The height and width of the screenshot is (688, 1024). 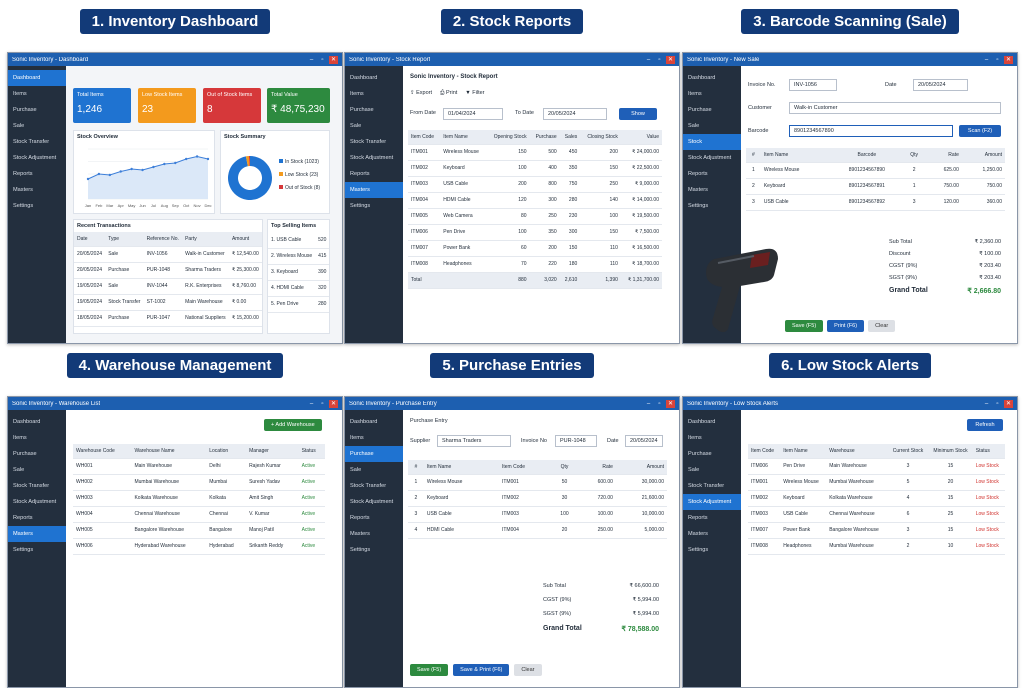 I want to click on column-header: Minimum Stock, so click(x=950, y=451).